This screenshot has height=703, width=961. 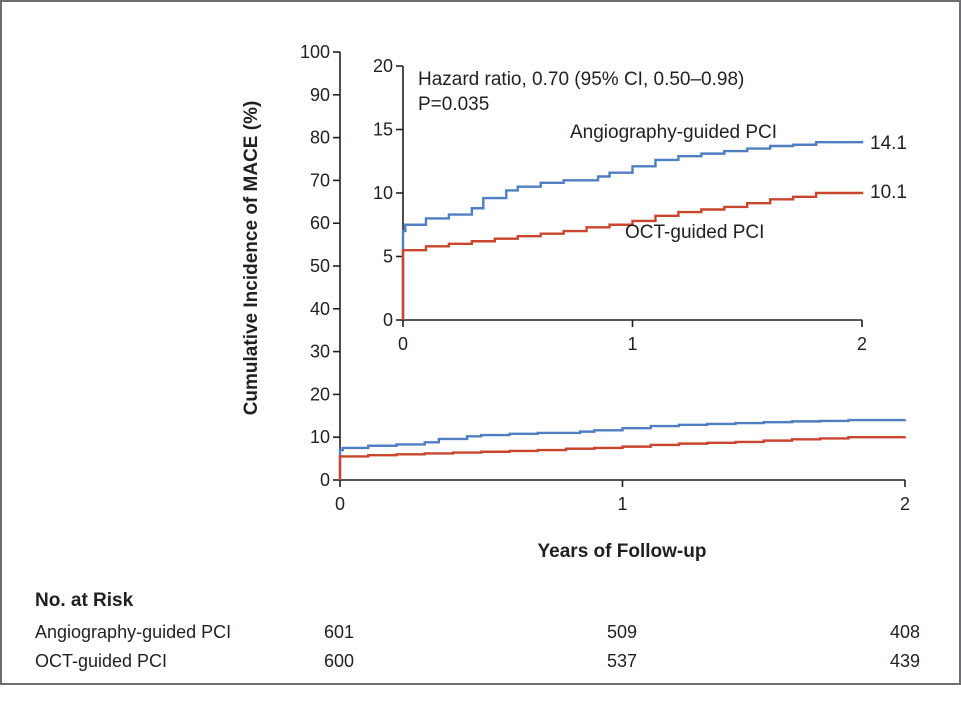 I want to click on hazard-ratio-text: Hazard ratio, 0.70 (95% CI, 0.50–0.98), so click(x=581, y=79).